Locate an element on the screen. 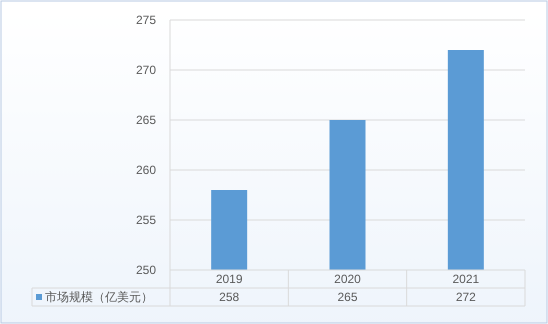  data-label: 272 is located at coordinates (466, 297).